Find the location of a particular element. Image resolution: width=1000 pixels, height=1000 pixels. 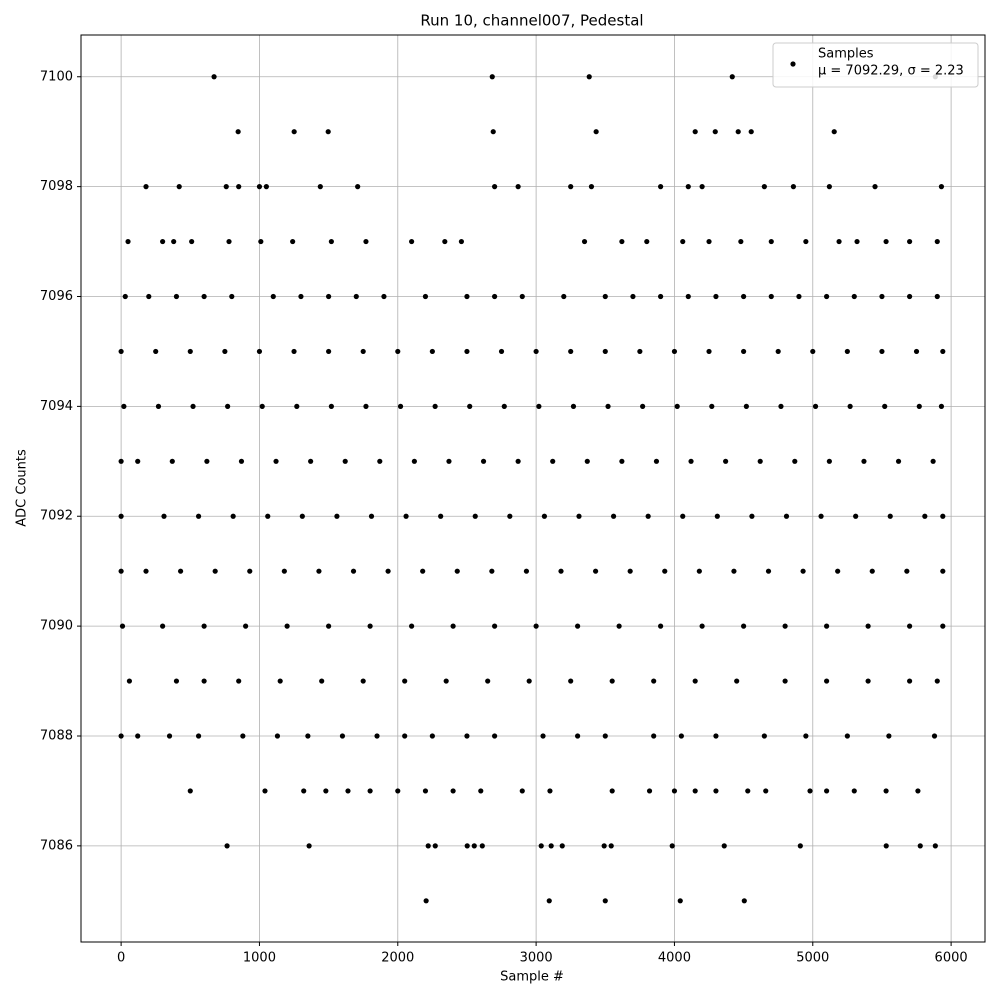

y-tick-label: 7090 is located at coordinates (56, 626).